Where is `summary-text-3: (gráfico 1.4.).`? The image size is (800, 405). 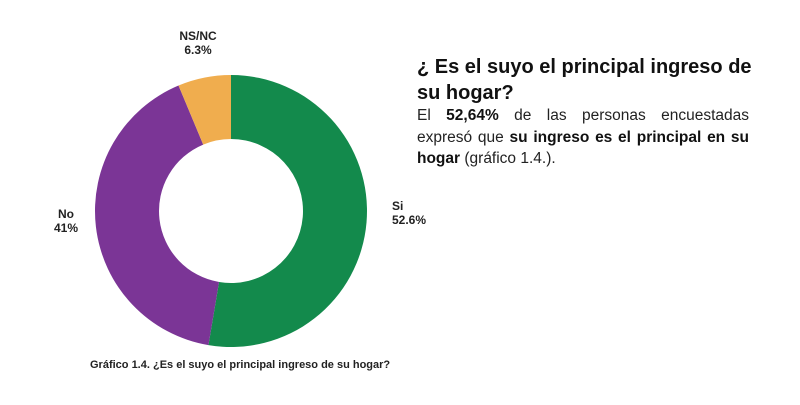
summary-text-3: (gráfico 1.4.). is located at coordinates (508, 158).